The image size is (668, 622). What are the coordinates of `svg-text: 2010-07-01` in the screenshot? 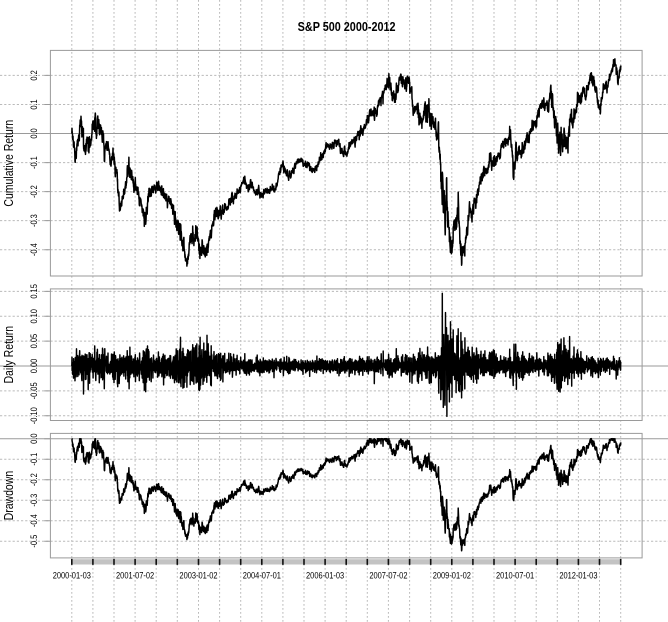 It's located at (515, 575).